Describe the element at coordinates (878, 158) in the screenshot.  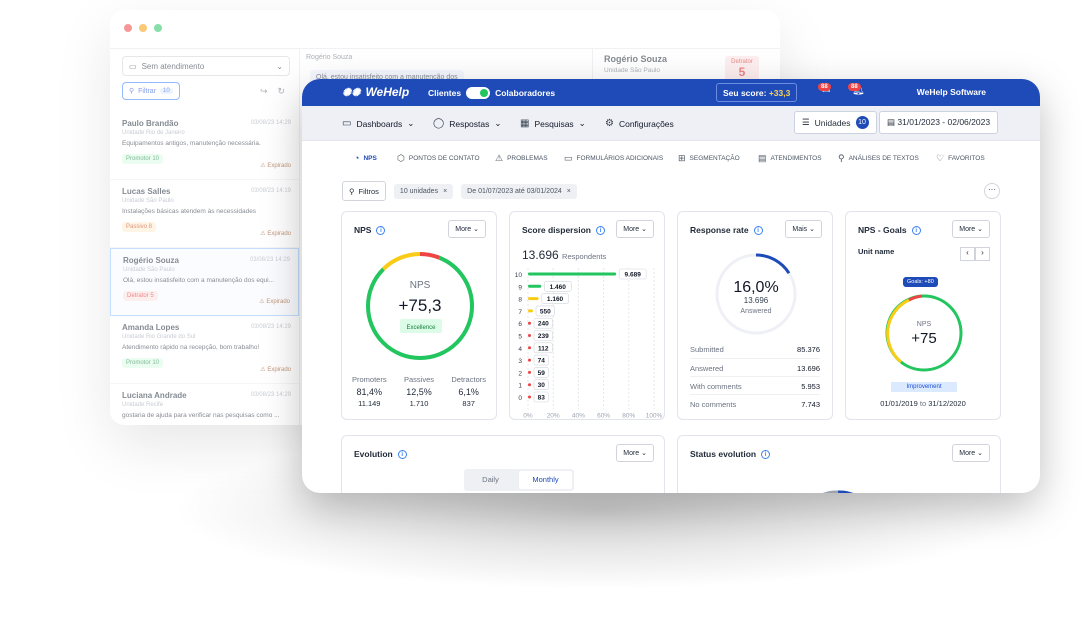
I see `tab-analises: ⚲ ANÁLISES DE TEXTOS` at that location.